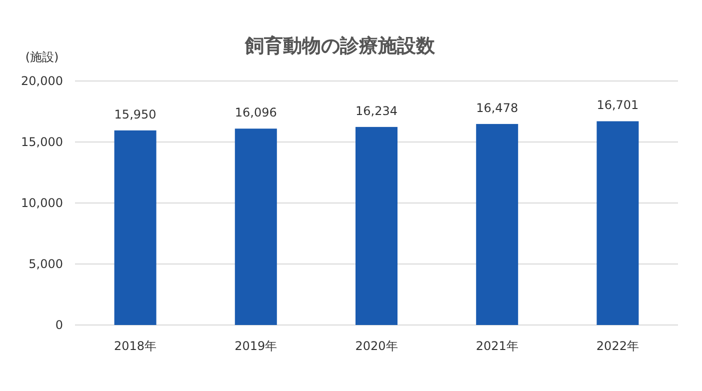  I want to click on data-label: 15,950, so click(135, 114).